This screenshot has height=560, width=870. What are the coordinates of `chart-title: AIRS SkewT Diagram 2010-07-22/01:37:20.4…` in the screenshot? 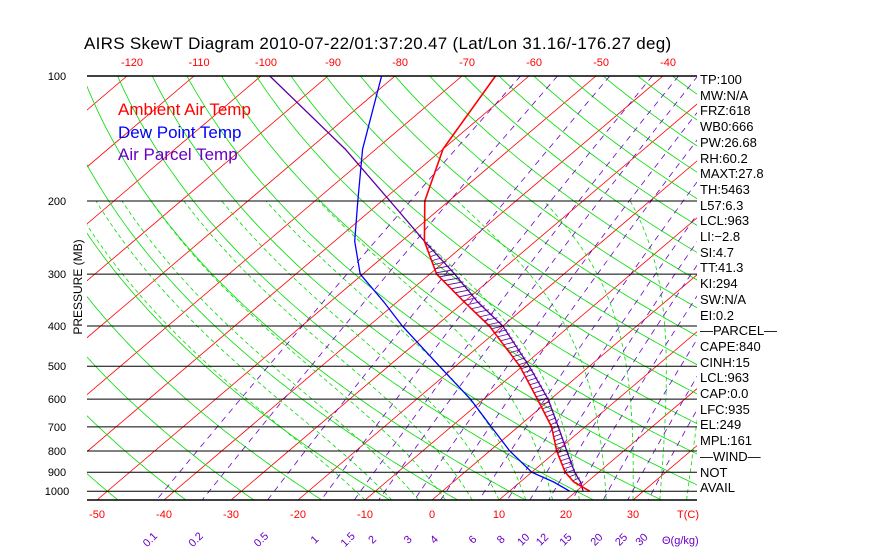 It's located at (378, 43).